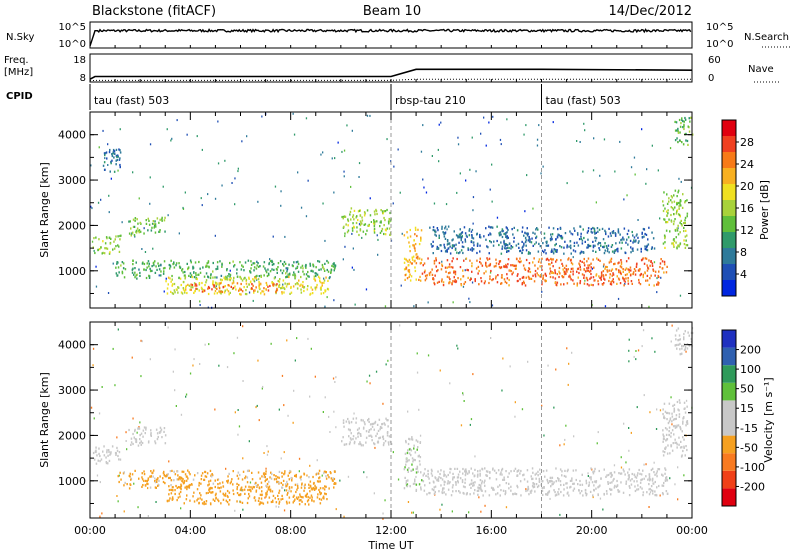 This screenshot has height=554, width=800. What do you see at coordinates (430, 100) in the screenshot?
I see `cpid-segment-label: rbsp-tau 210` at bounding box center [430, 100].